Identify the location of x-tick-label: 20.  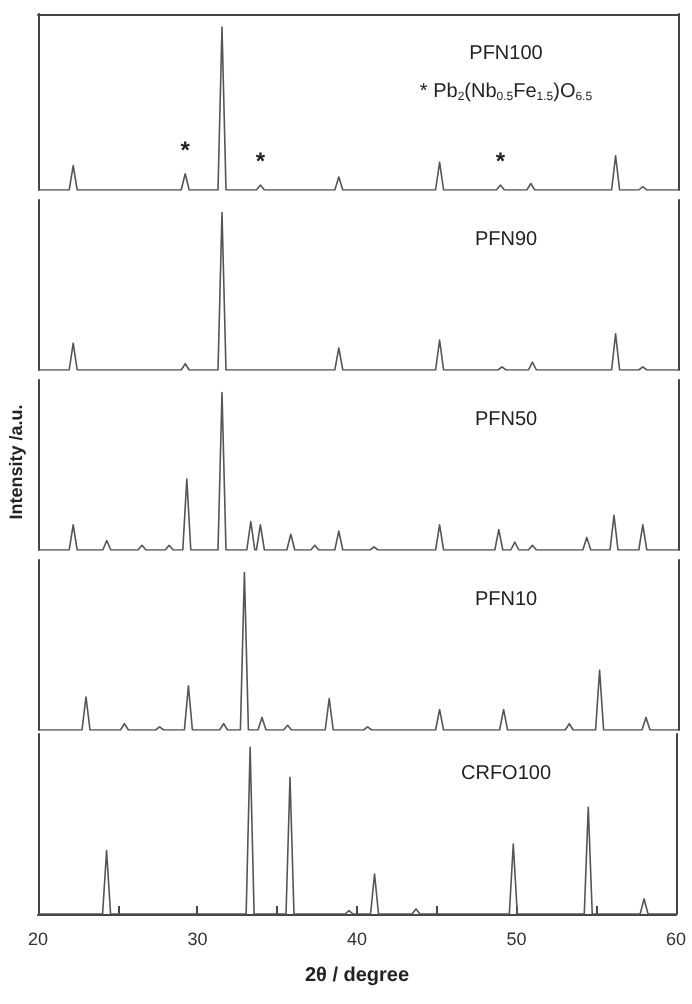
(38, 939).